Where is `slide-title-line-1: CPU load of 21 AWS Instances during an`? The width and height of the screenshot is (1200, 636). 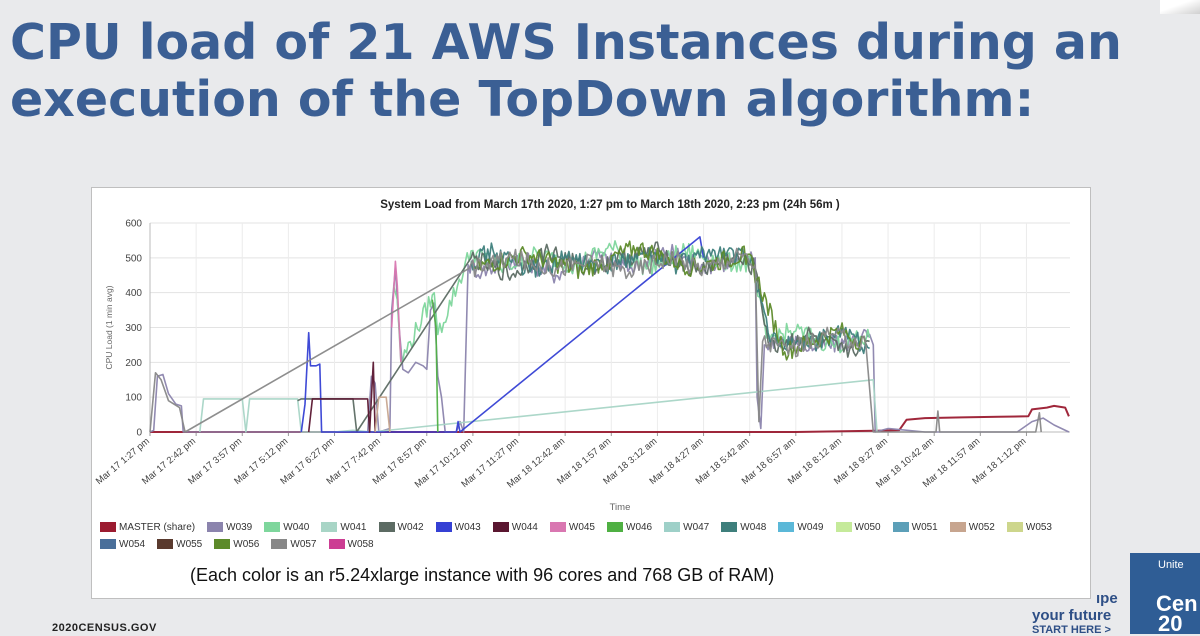 slide-title-line-1: CPU load of 21 AWS Instances during an is located at coordinates (566, 42).